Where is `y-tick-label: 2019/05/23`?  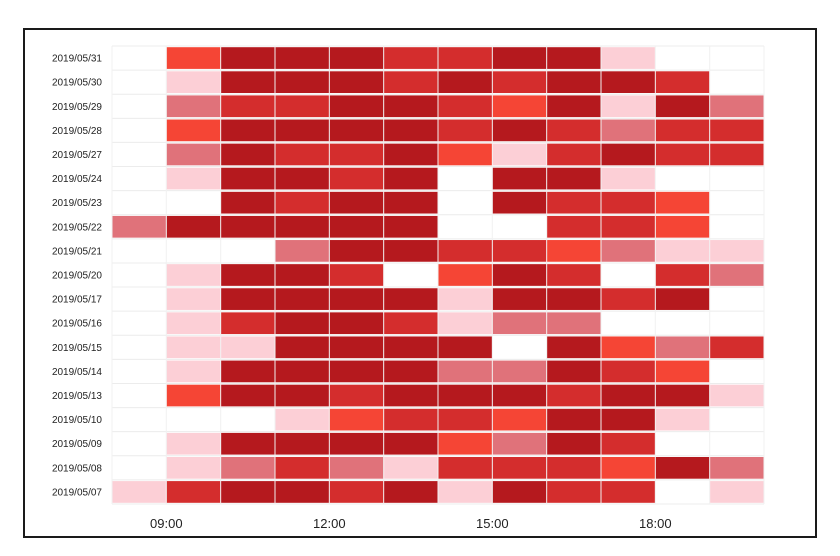 y-tick-label: 2019/05/23 is located at coordinates (77, 203).